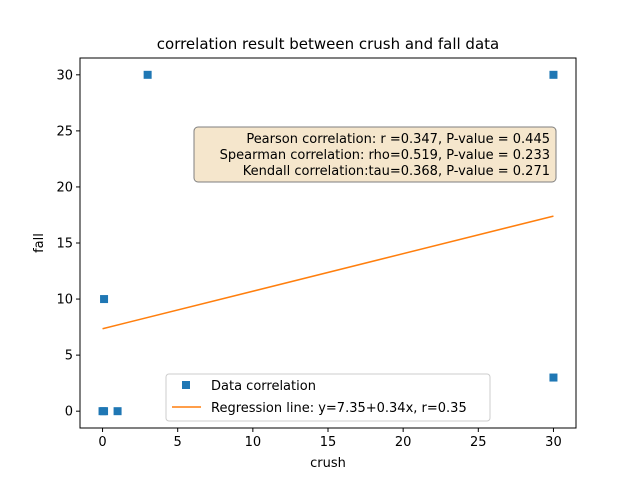 This screenshot has width=640, height=480. What do you see at coordinates (39, 243) in the screenshot?
I see `y-axis-label: fall` at bounding box center [39, 243].